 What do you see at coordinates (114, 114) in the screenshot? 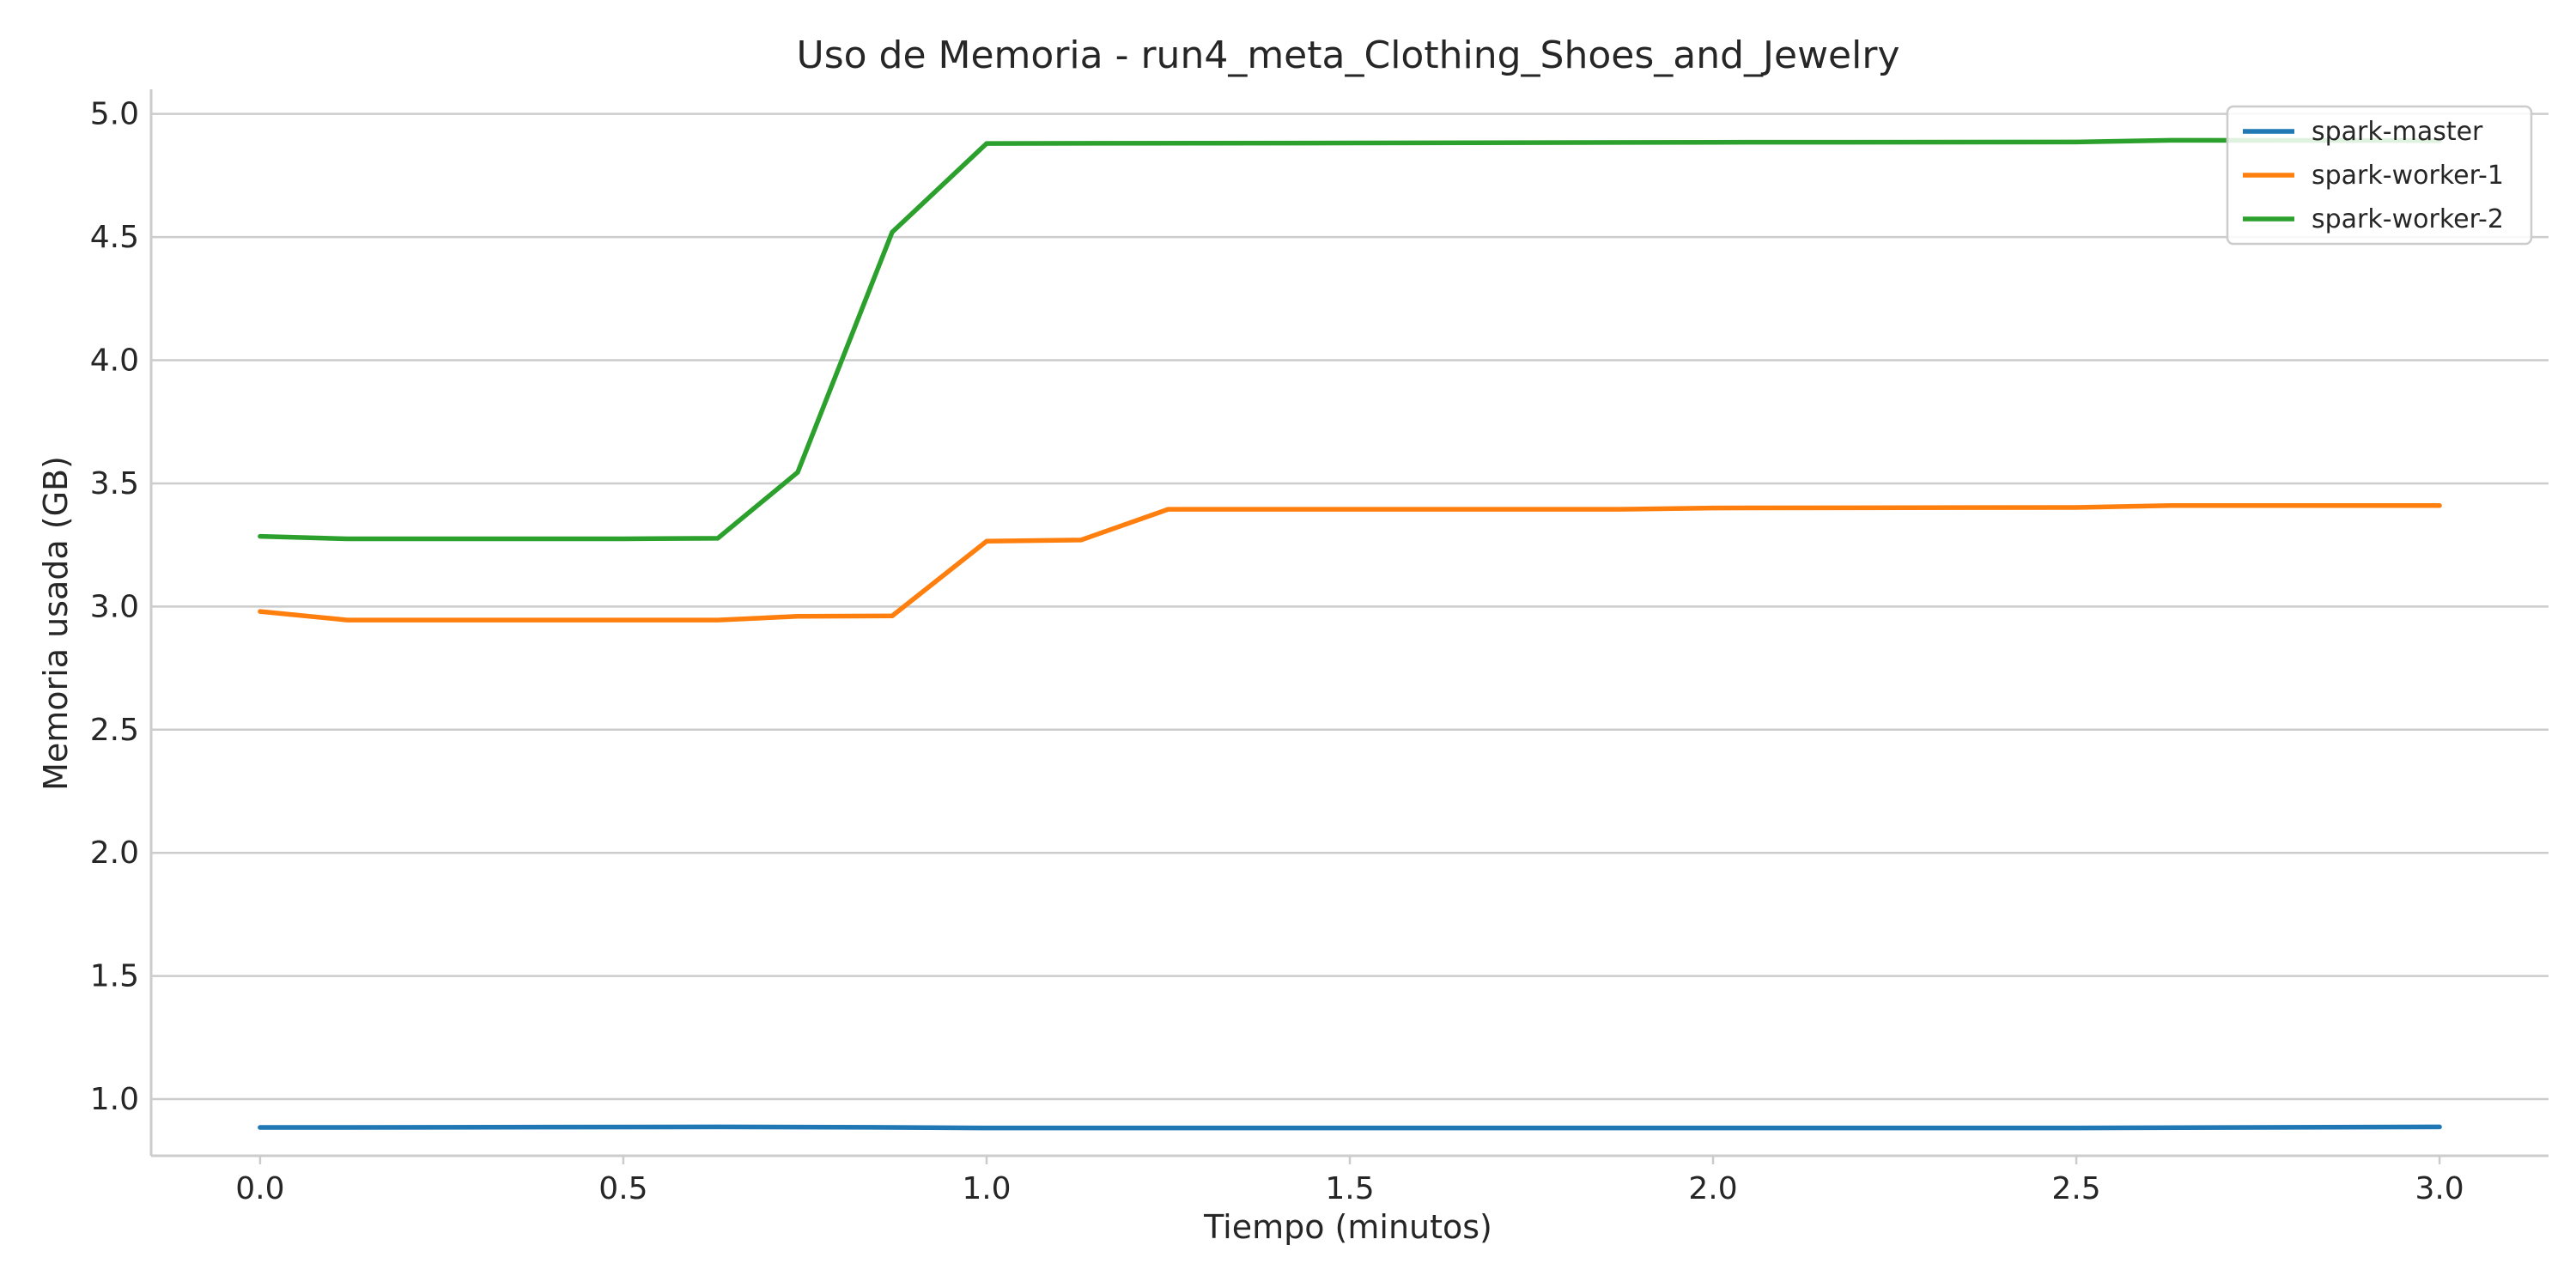
I see `y-tick-label: 5.0` at bounding box center [114, 114].